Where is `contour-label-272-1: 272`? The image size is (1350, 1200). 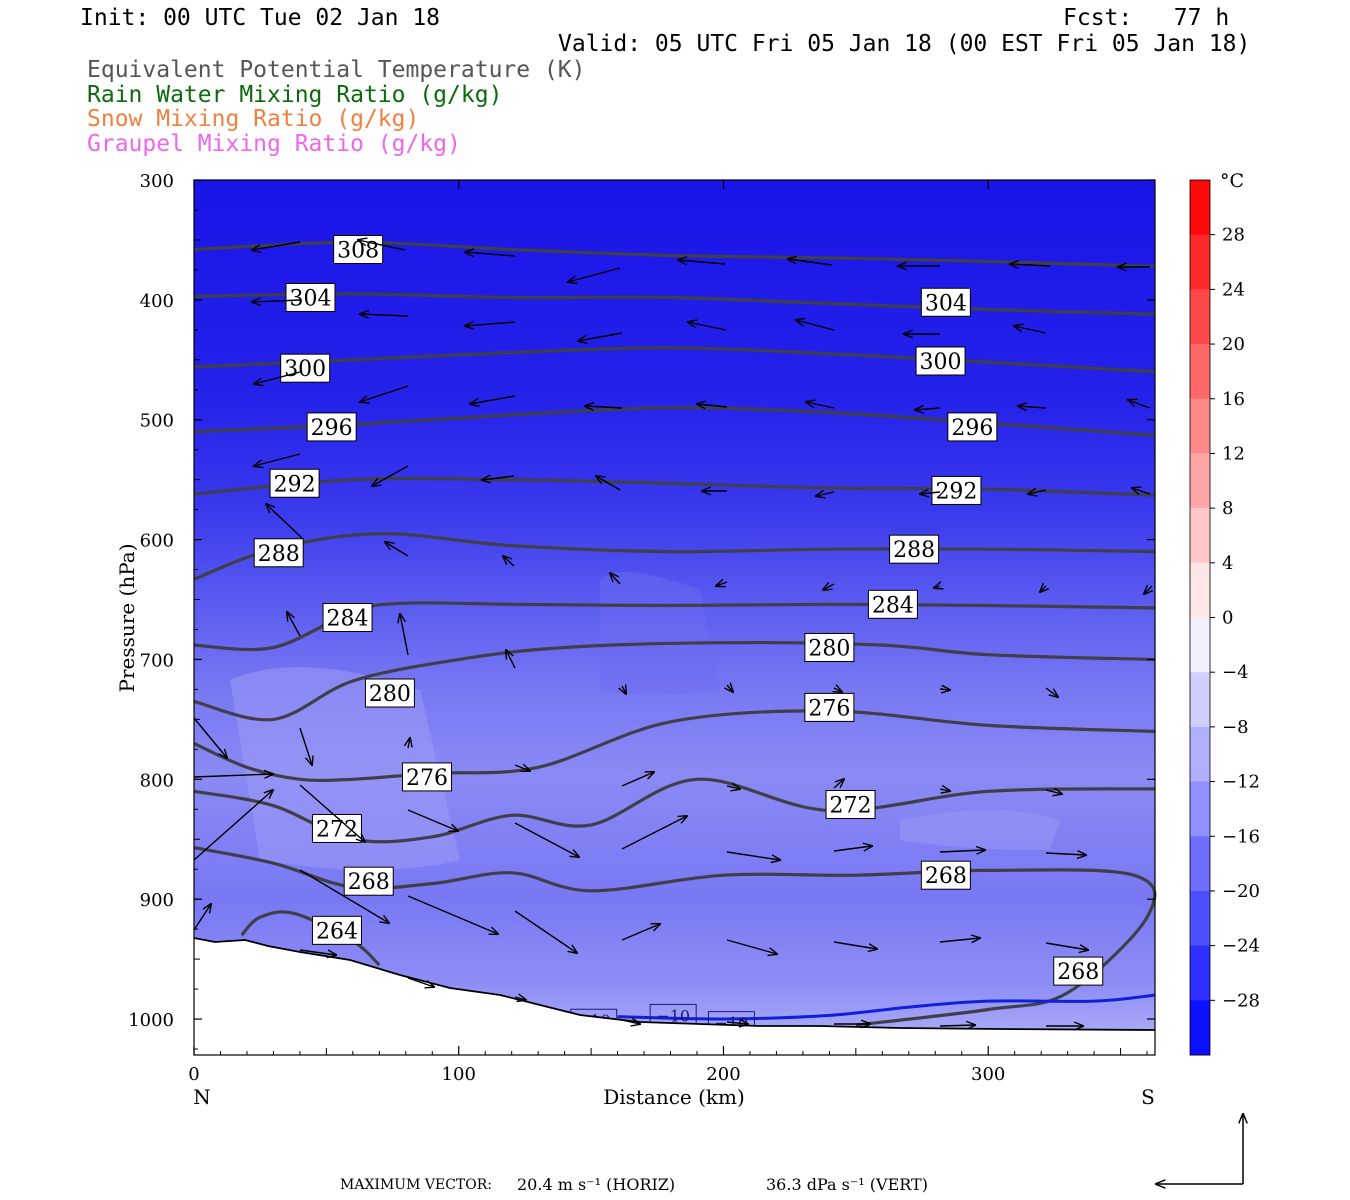
contour-label-272-1: 272 is located at coordinates (851, 805).